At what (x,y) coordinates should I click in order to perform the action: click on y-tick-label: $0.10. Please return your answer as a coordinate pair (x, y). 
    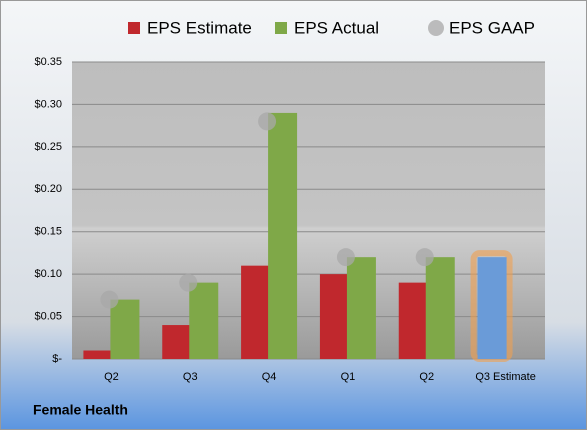
    Looking at the image, I should click on (48, 274).